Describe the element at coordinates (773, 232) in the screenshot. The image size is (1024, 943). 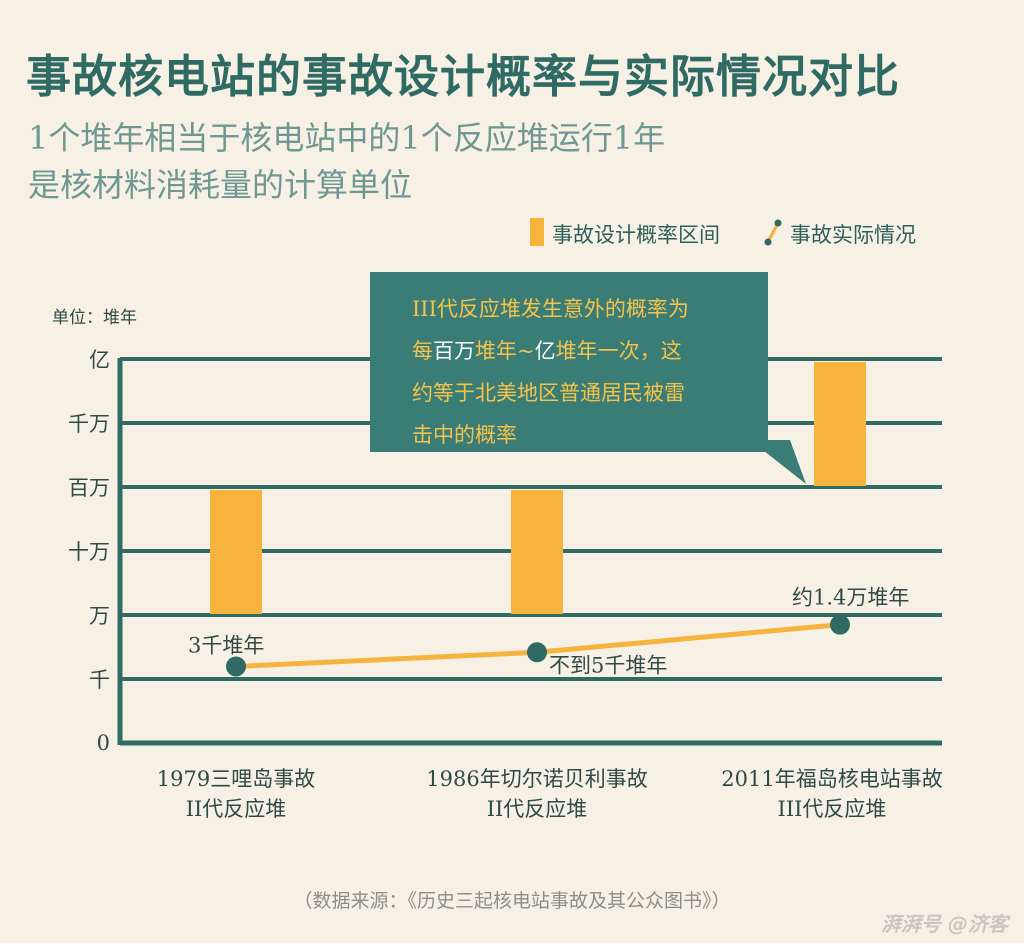
I see `legend-actual-swatch` at that location.